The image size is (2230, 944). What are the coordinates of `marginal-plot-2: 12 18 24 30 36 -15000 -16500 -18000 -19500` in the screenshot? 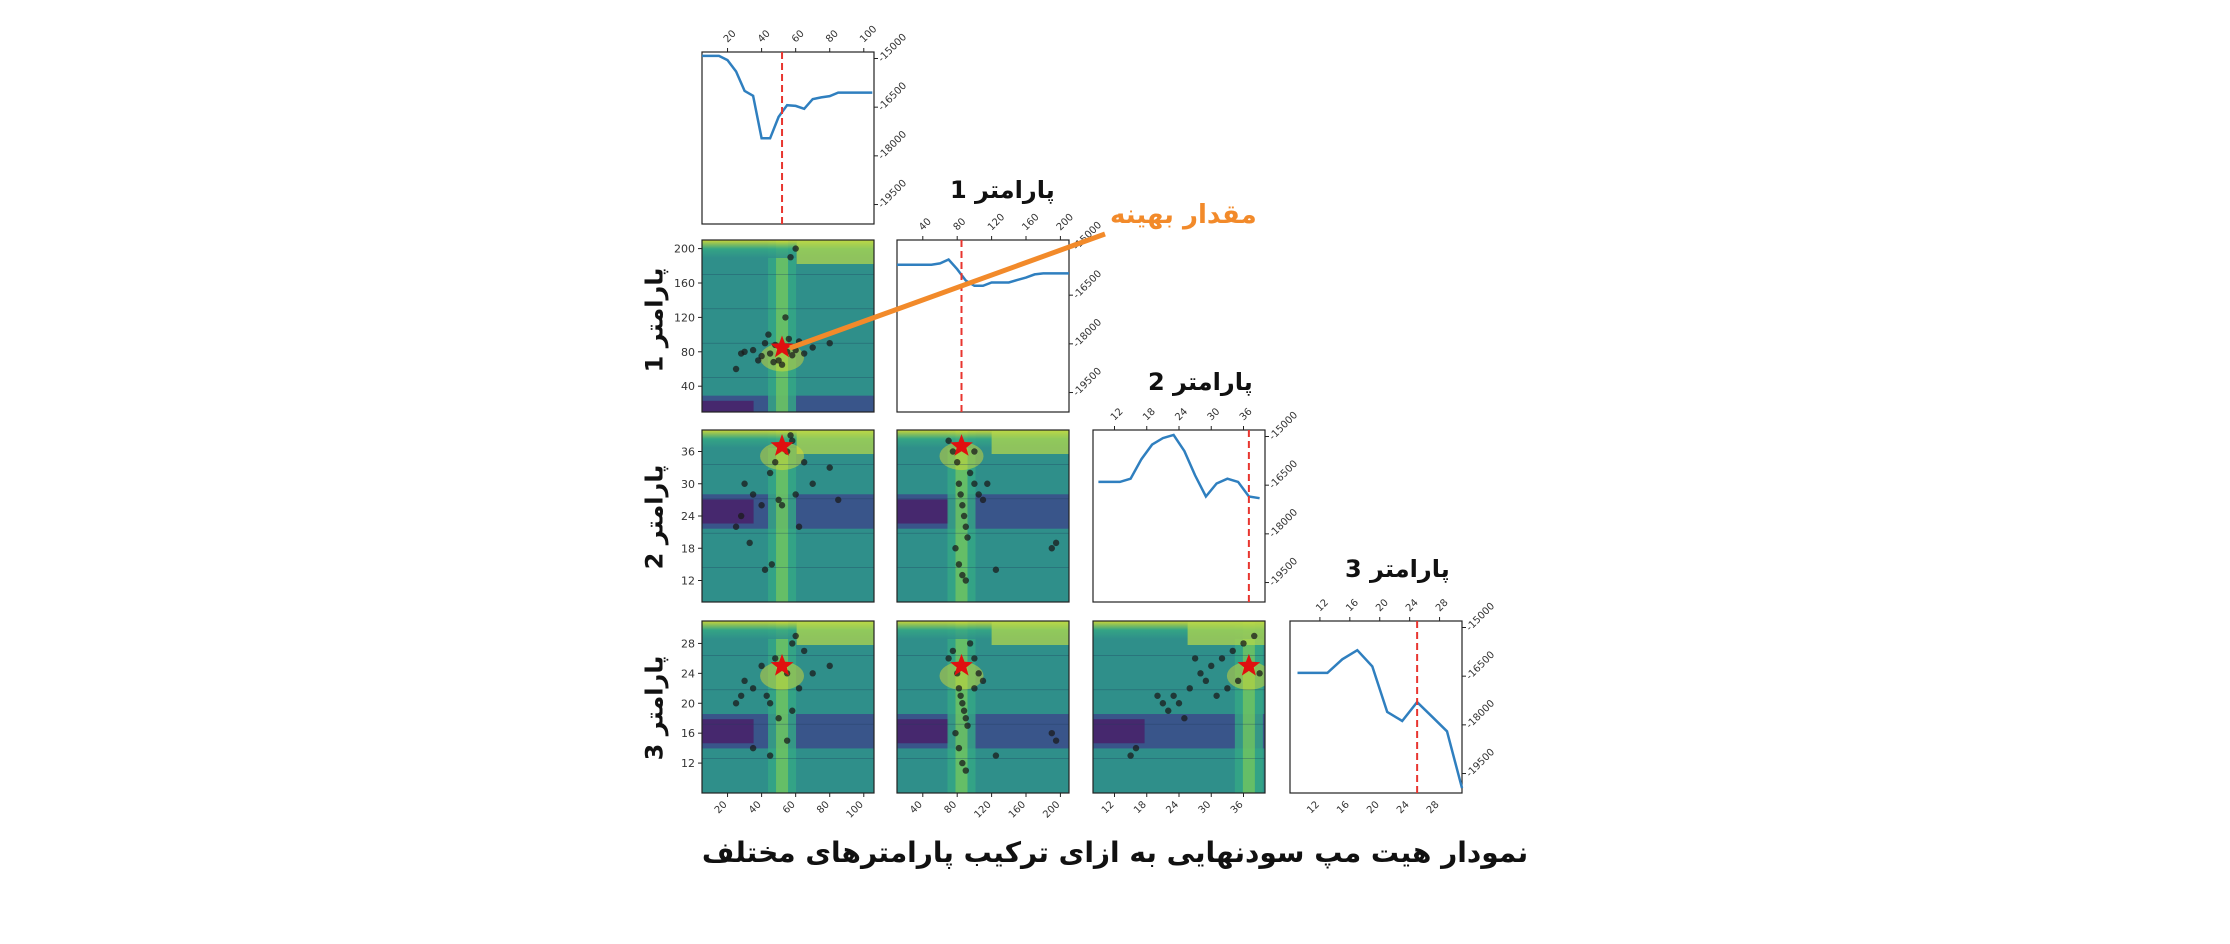 It's located at (1196, 504).